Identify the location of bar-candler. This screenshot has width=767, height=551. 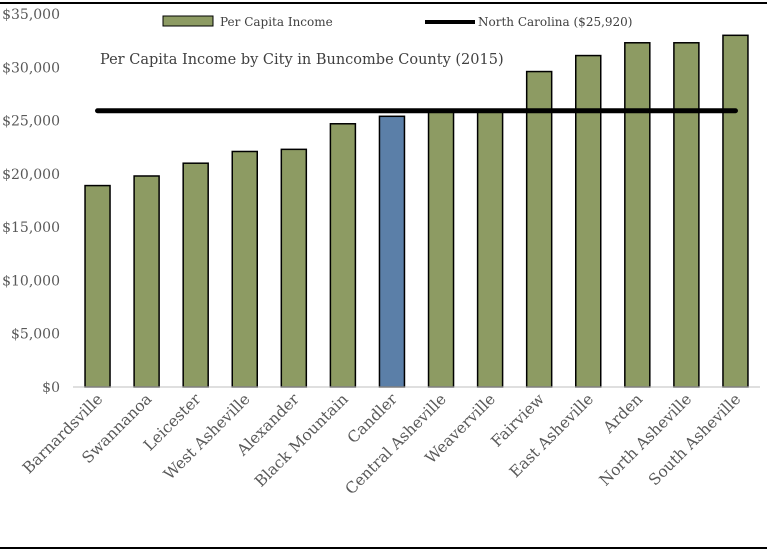
(392, 251).